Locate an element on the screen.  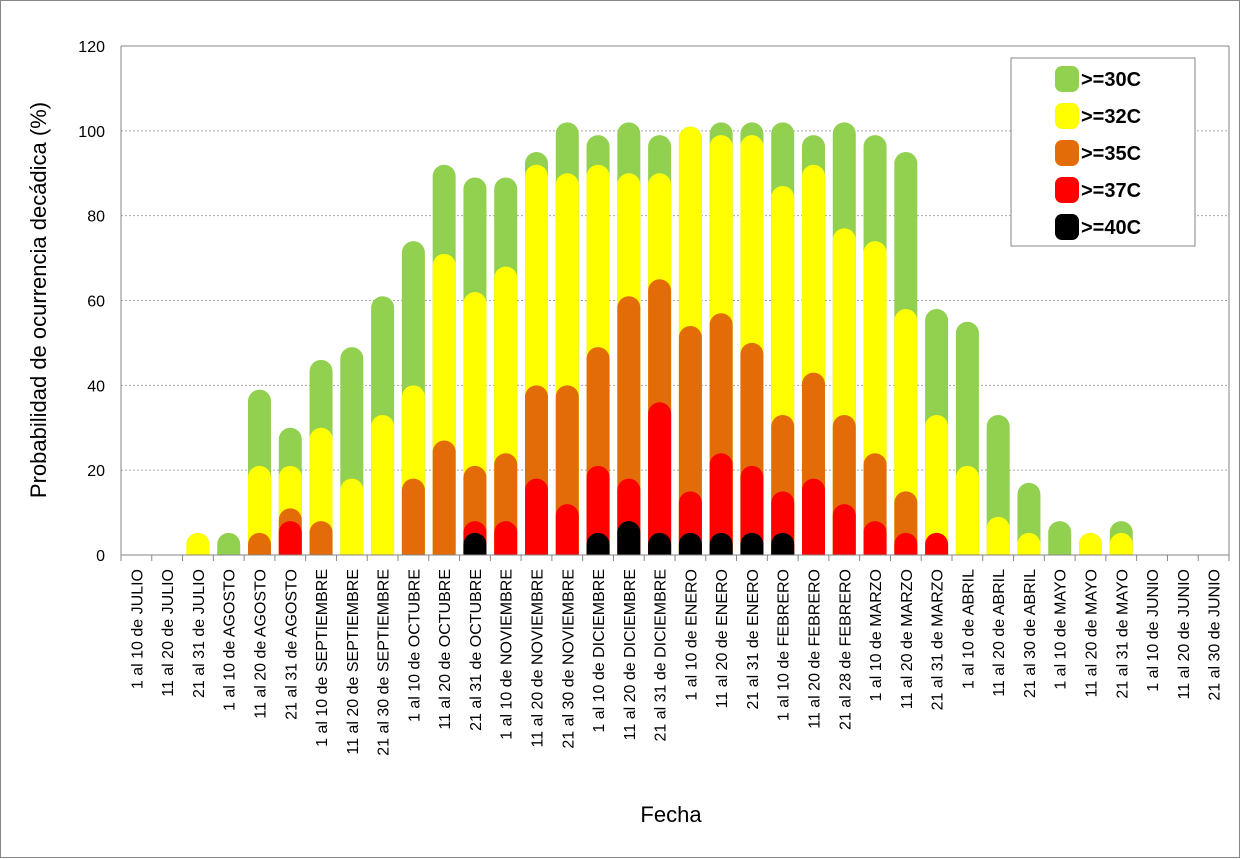
x-tick-label: 21 al 31 de AGOSTO is located at coordinates (291, 644).